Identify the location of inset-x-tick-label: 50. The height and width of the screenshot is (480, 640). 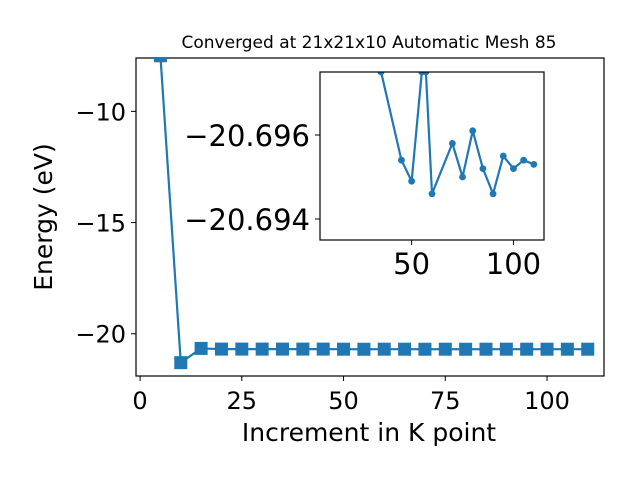
(411, 264).